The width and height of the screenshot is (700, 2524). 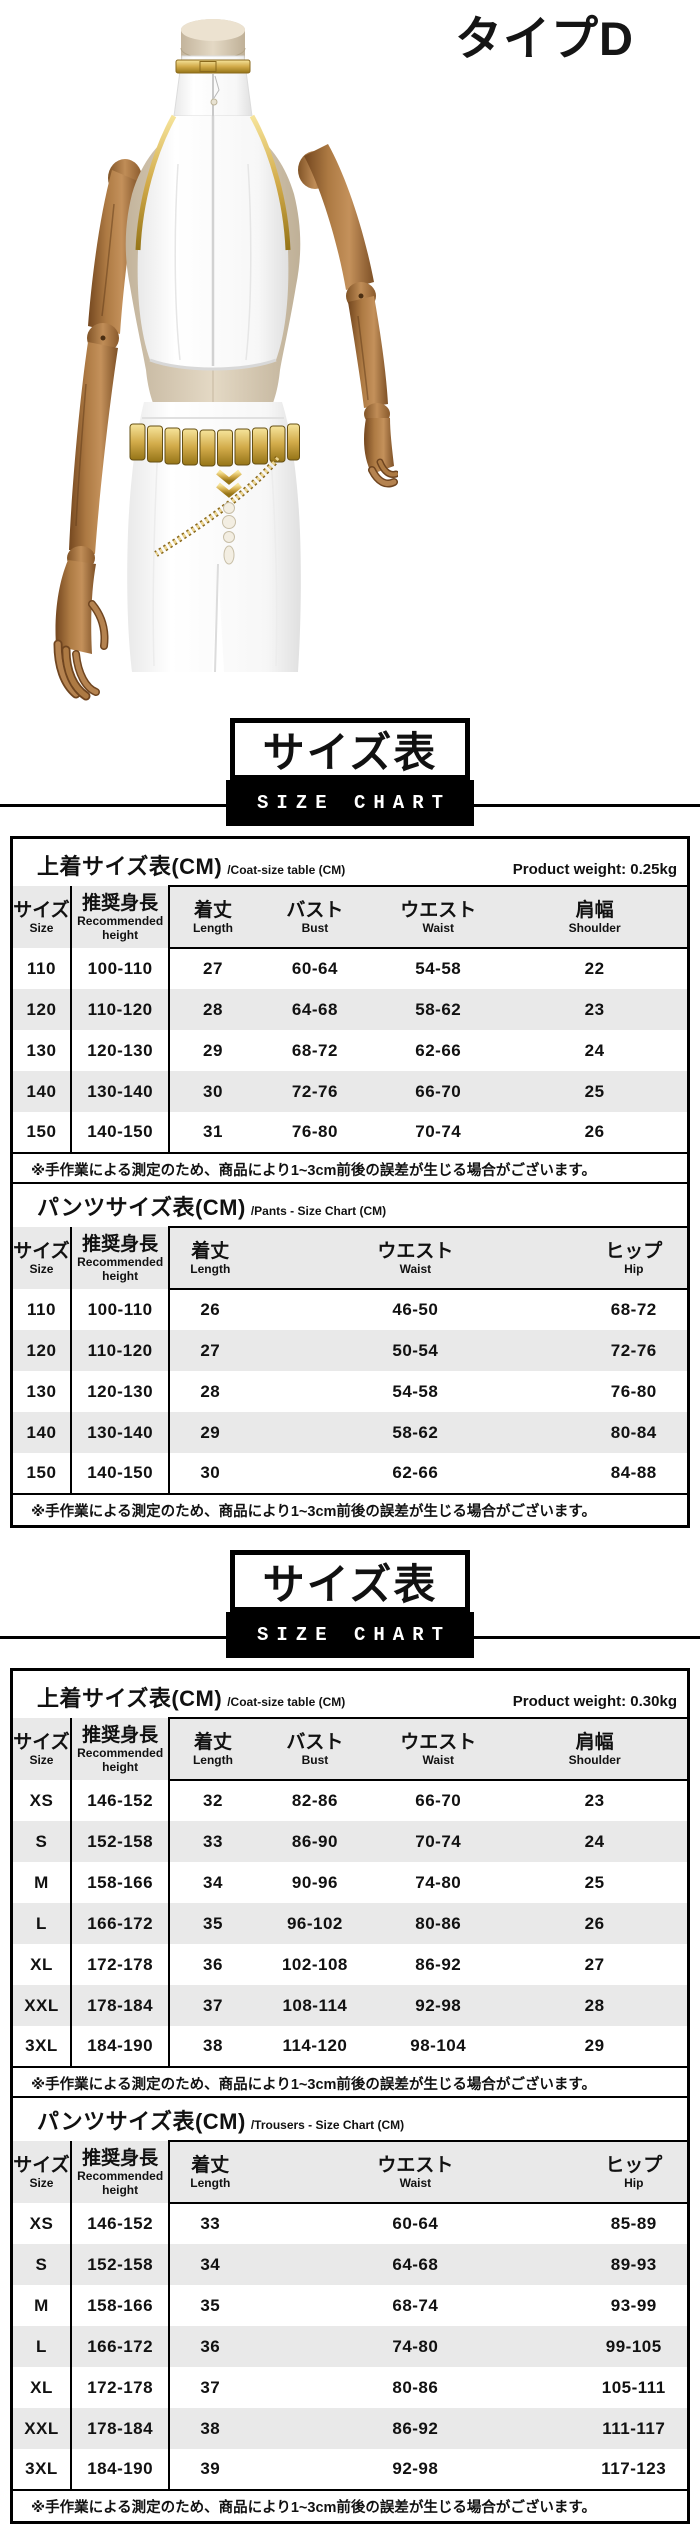 I want to click on size-cell: M, so click(x=42, y=2305).